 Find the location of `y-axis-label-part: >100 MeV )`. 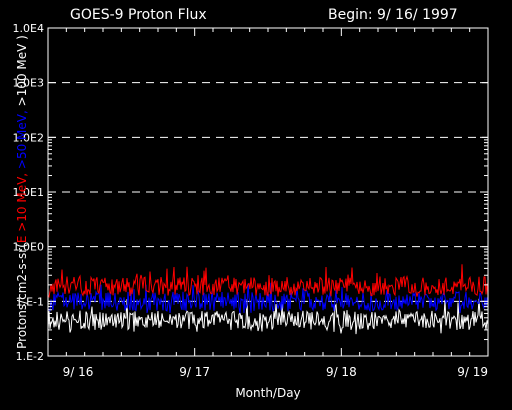

y-axis-label-part: >100 MeV ) is located at coordinates (22, 70).